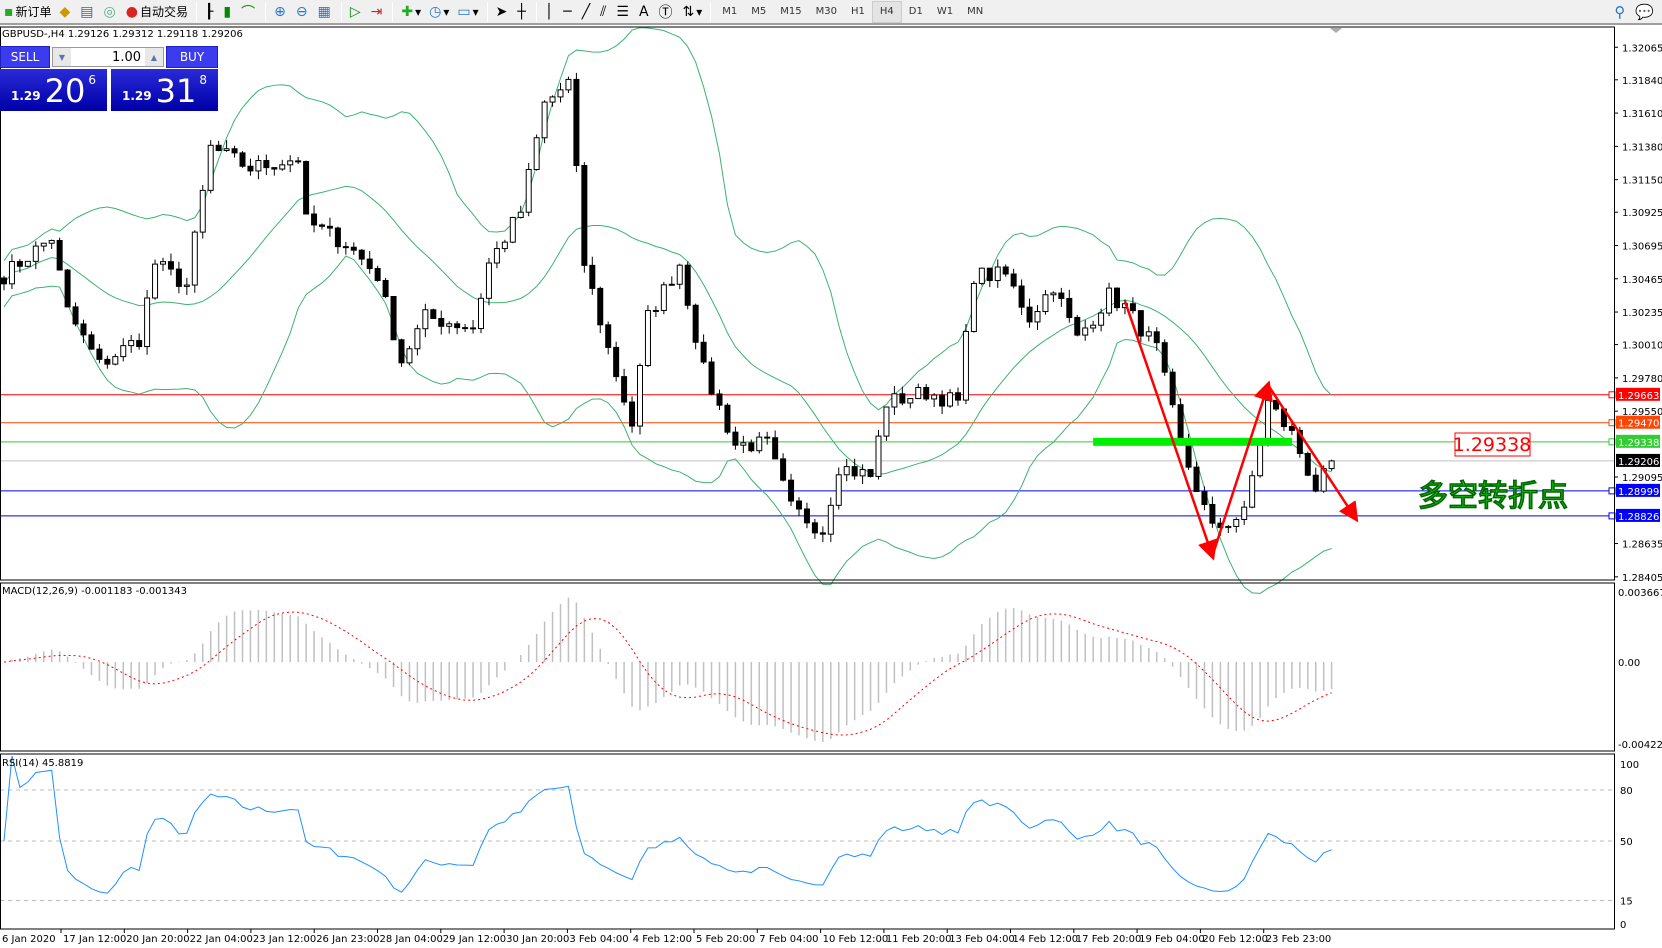 Image resolution: width=1662 pixels, height=948 pixels. What do you see at coordinates (645, 12) in the screenshot?
I see `text-button: A` at bounding box center [645, 12].